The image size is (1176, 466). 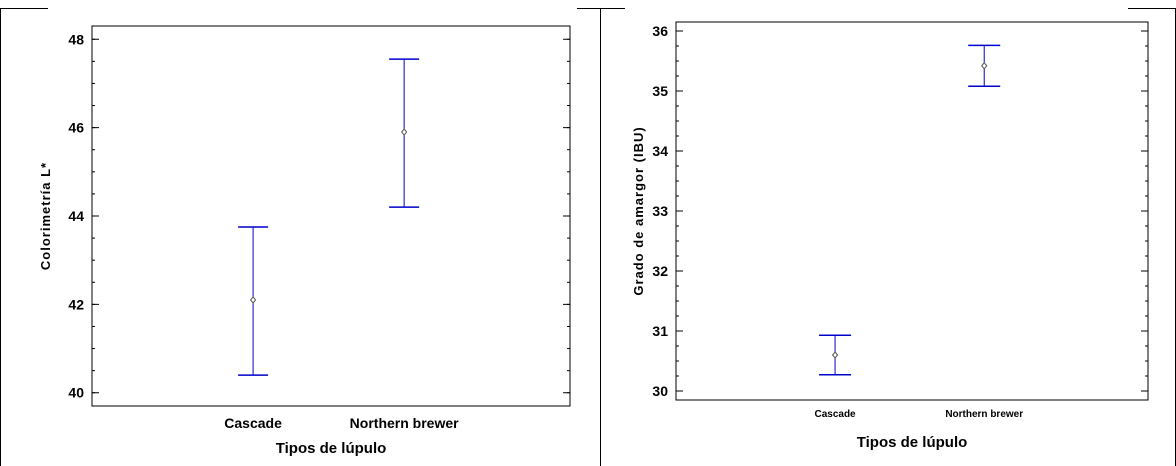 I want to click on y-tick-label: 33, so click(x=660, y=211).